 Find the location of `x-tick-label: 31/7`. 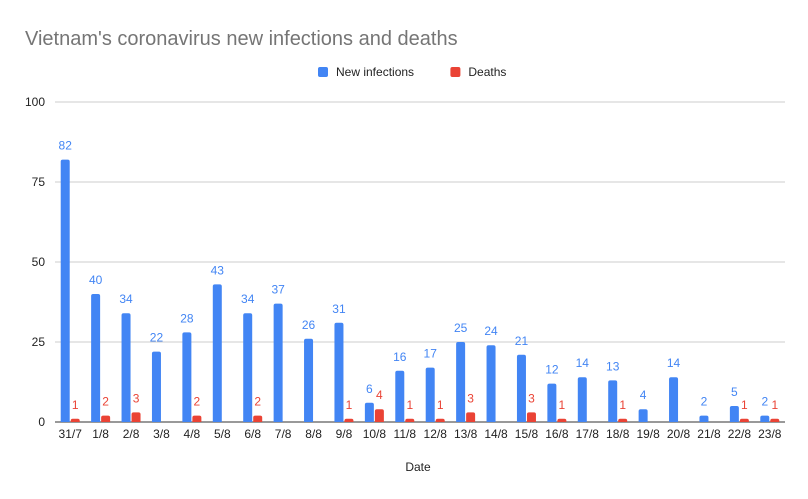

x-tick-label: 31/7 is located at coordinates (71, 434).